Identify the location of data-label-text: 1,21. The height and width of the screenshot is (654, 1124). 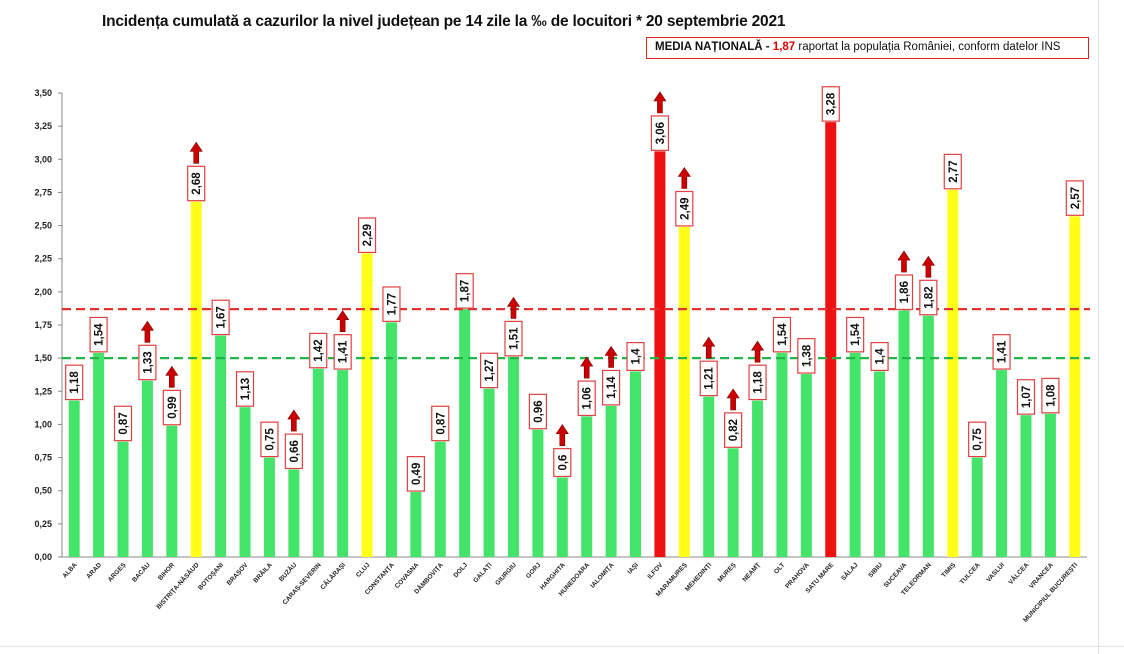
(710, 378).